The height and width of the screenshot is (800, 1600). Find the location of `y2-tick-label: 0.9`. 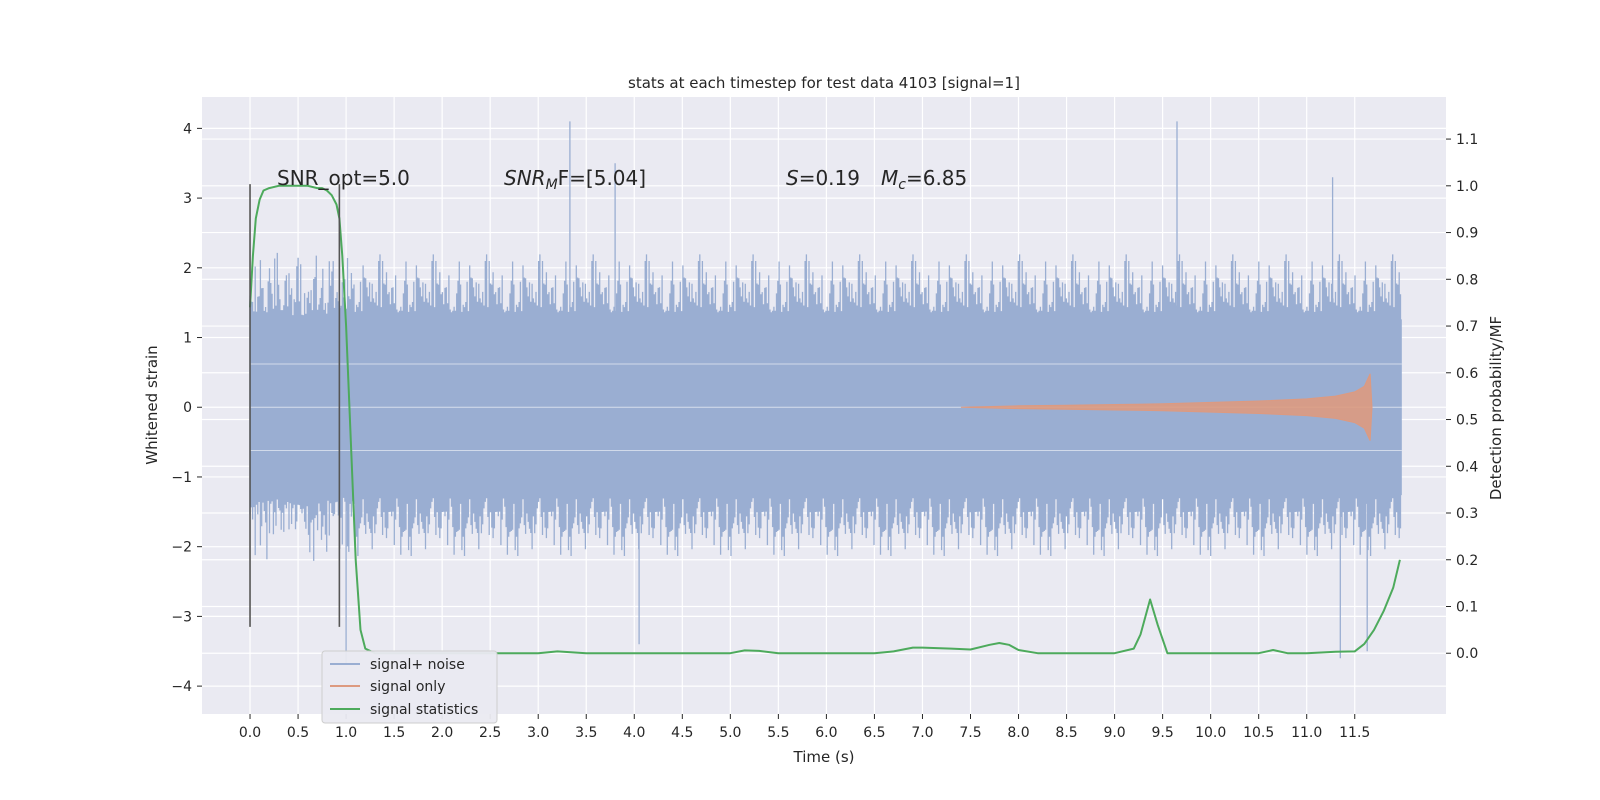

y2-tick-label: 0.9 is located at coordinates (1467, 234).